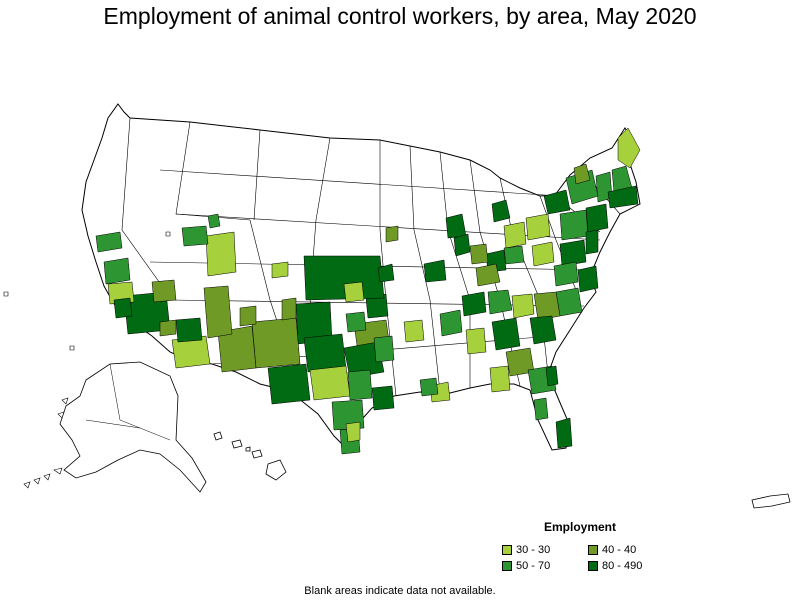  Describe the element at coordinates (109, 242) in the screenshot. I see `area-california-bay` at that location.